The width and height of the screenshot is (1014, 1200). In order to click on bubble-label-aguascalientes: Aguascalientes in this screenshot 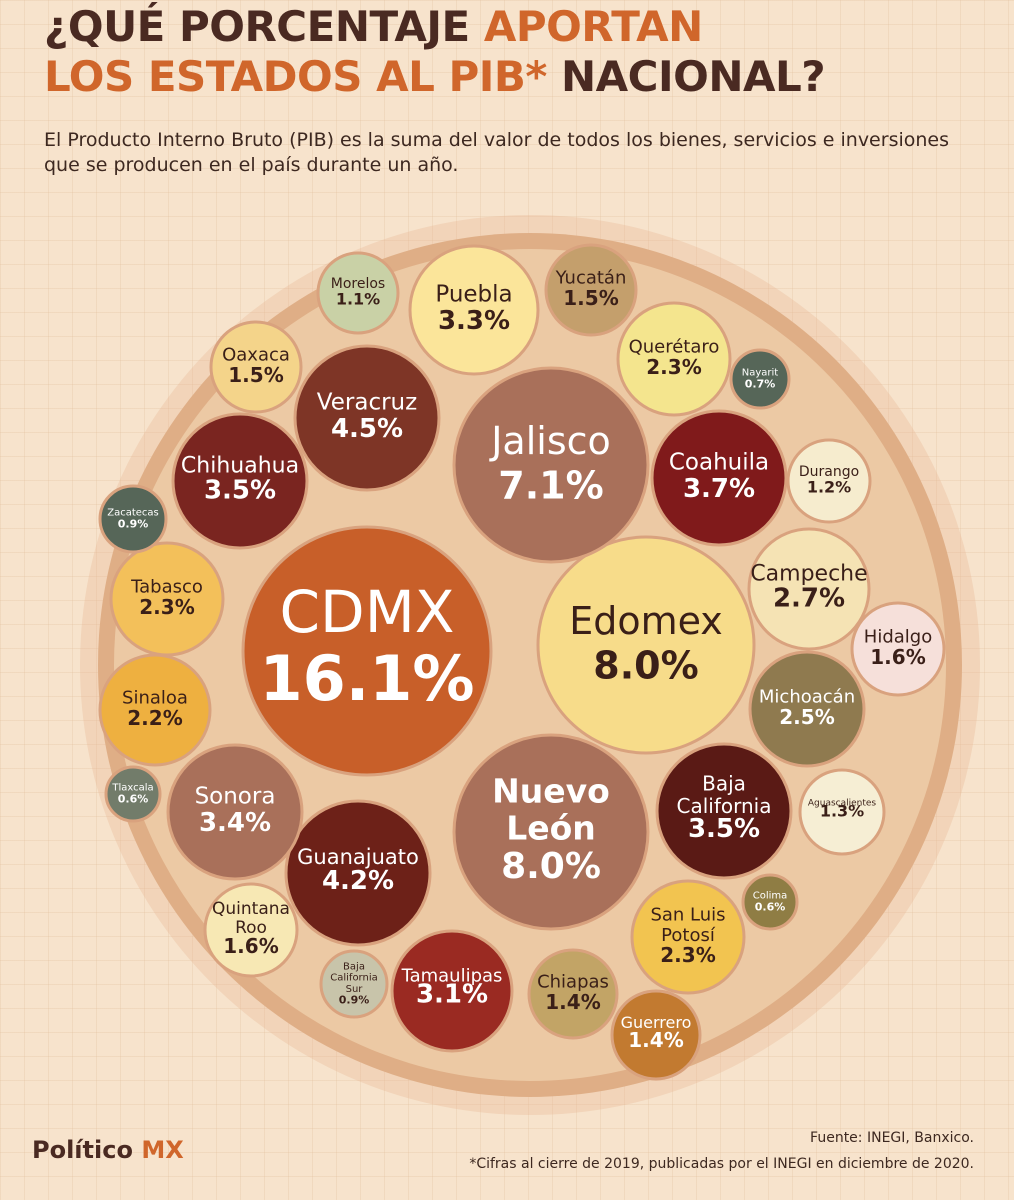, I will do `click(842, 803)`.